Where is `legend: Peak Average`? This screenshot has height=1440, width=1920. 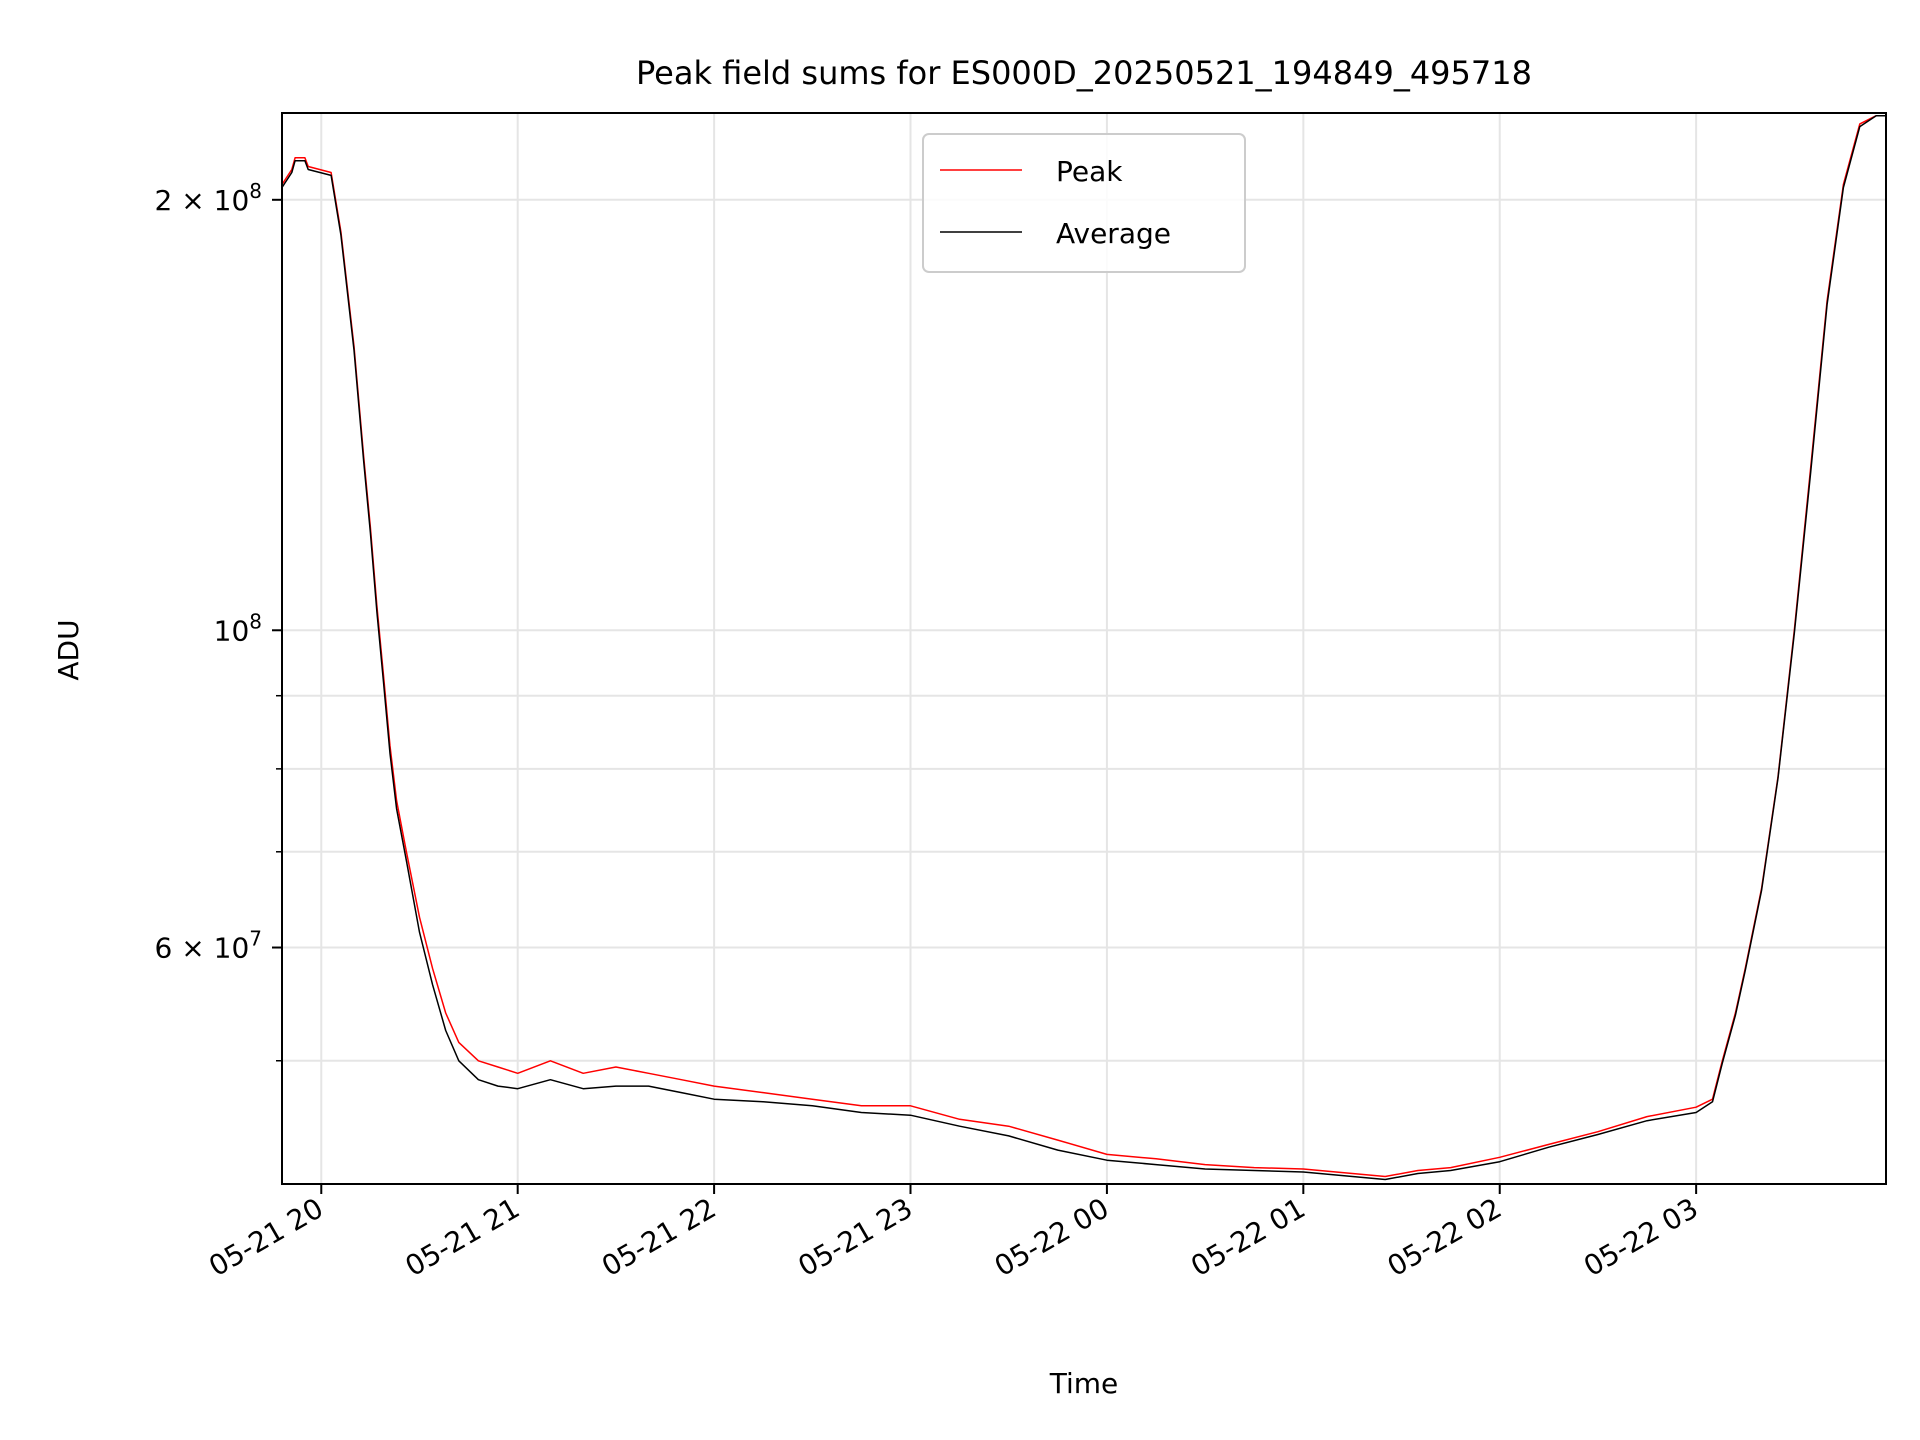
legend: Peak Average is located at coordinates (1084, 203).